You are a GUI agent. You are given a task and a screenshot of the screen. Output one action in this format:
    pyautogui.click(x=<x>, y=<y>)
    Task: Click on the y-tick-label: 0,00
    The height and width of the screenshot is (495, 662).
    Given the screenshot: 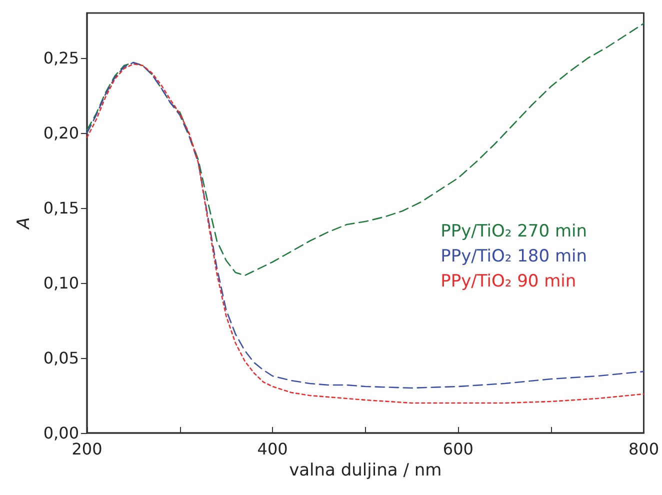 What is the action you would take?
    pyautogui.click(x=61, y=433)
    